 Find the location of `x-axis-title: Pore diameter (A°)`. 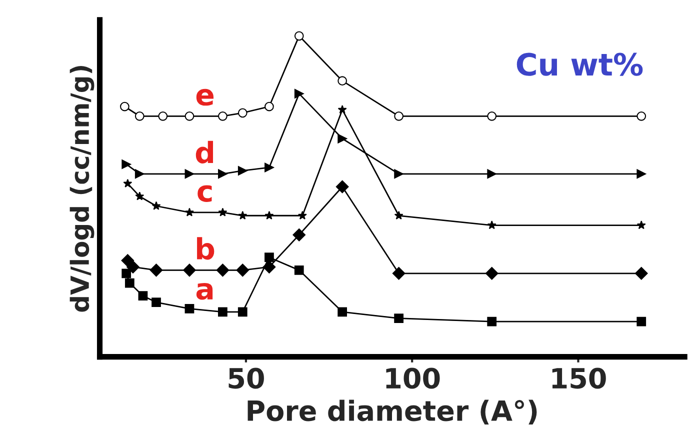

x-axis-title: Pore diameter (A°) is located at coordinates (392, 412).